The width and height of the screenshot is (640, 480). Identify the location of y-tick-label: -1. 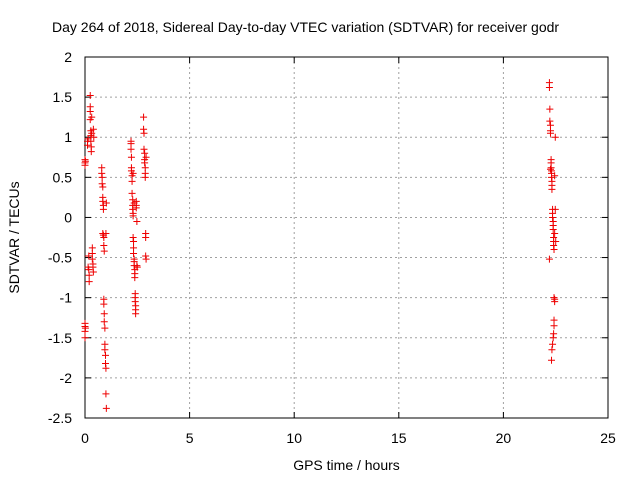
(66, 298).